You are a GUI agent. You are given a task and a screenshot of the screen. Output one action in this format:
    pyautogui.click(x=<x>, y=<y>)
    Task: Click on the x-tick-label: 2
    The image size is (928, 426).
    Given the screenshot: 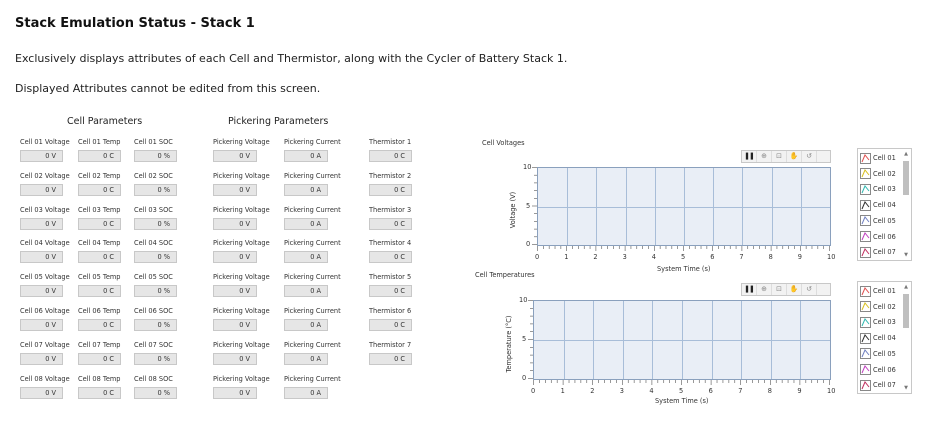 What is the action you would take?
    pyautogui.click(x=595, y=257)
    